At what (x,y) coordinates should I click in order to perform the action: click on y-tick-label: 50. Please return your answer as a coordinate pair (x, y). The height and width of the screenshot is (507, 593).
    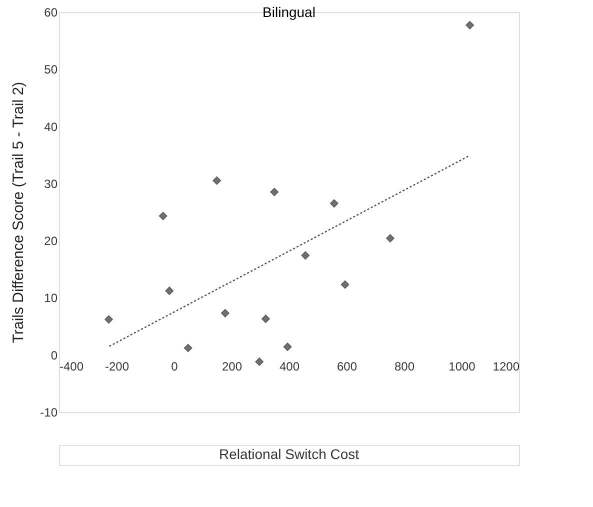
    Looking at the image, I should click on (51, 69).